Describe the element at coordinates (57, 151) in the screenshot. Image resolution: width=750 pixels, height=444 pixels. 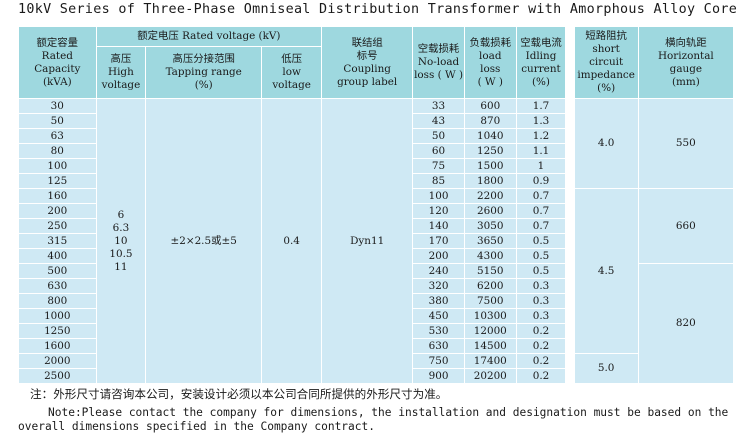
I see `capacity-cell: 80` at that location.